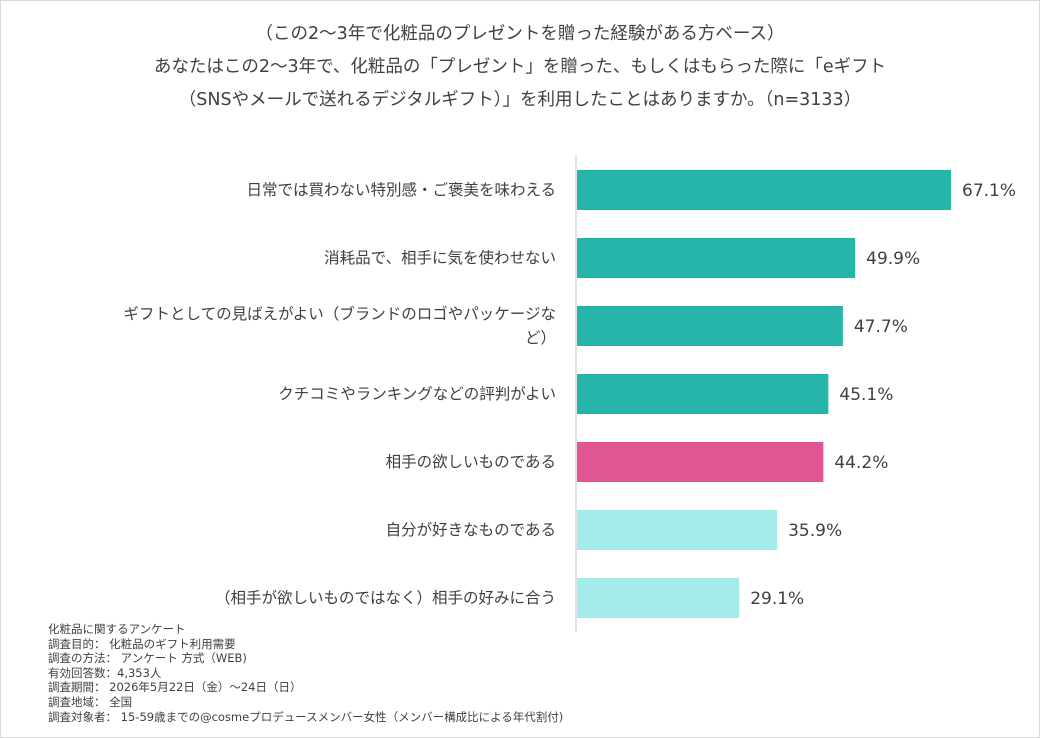 The width and height of the screenshot is (1040, 738). I want to click on value-label-3: 47.7%, so click(881, 327).